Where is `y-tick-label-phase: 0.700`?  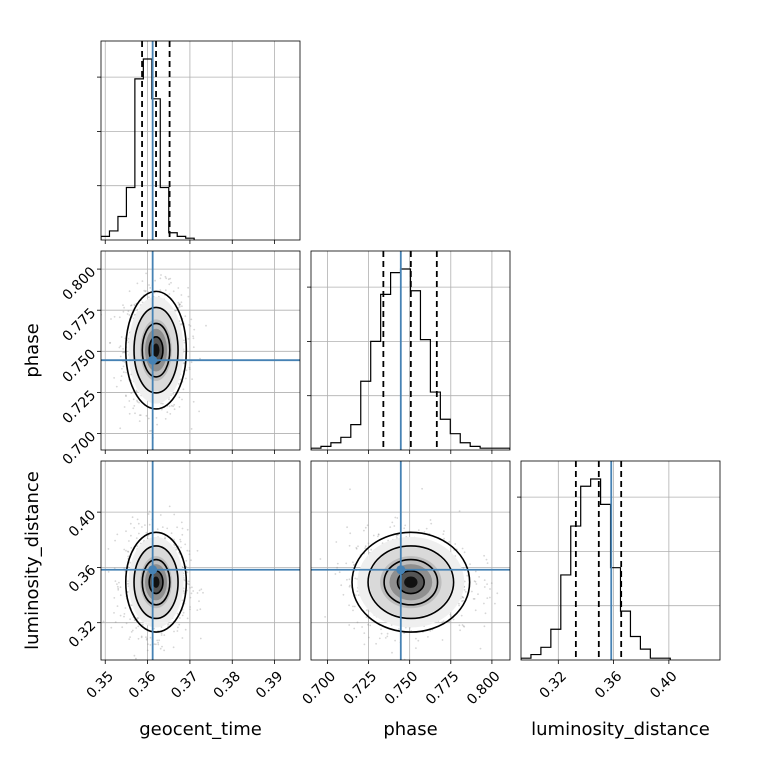
y-tick-label-phase: 0.700 is located at coordinates (80, 449).